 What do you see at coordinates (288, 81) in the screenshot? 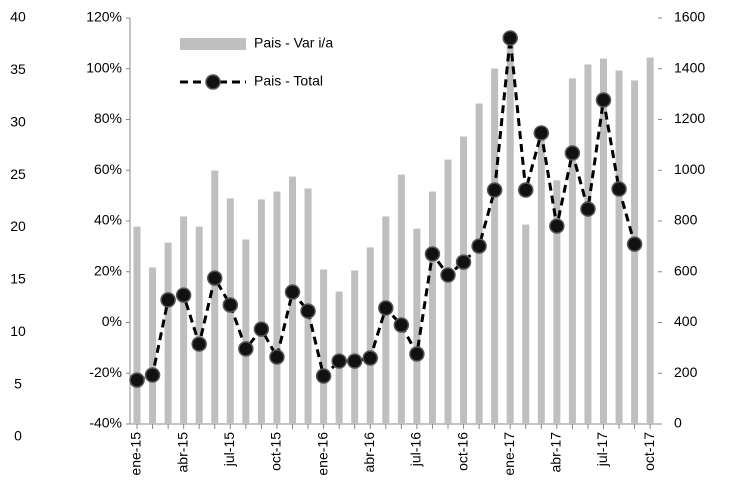
I see `legend-label: Pais - Total` at bounding box center [288, 81].